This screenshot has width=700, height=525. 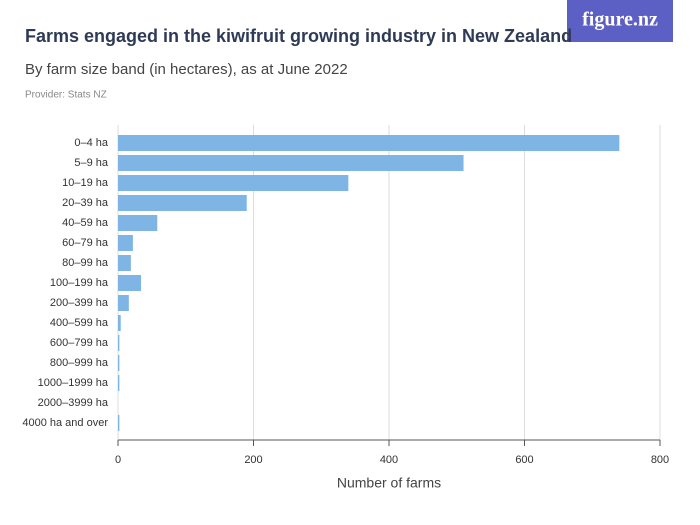 What do you see at coordinates (85, 183) in the screenshot?
I see `y-tick-label: 10–19 ha` at bounding box center [85, 183].